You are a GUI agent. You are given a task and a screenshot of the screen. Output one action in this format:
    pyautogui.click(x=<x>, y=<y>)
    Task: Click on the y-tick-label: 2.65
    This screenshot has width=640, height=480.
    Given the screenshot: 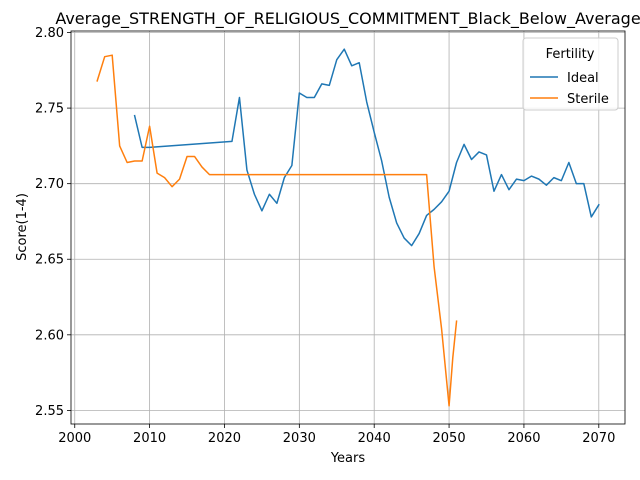 What is the action you would take?
    pyautogui.click(x=49, y=260)
    